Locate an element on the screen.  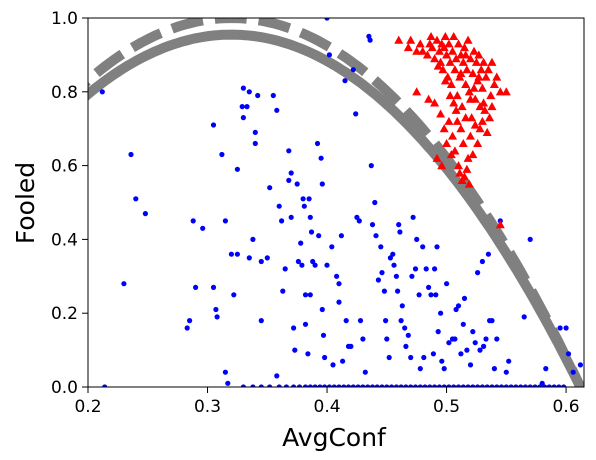
x-tick-label: 0.6 is located at coordinates (566, 407).